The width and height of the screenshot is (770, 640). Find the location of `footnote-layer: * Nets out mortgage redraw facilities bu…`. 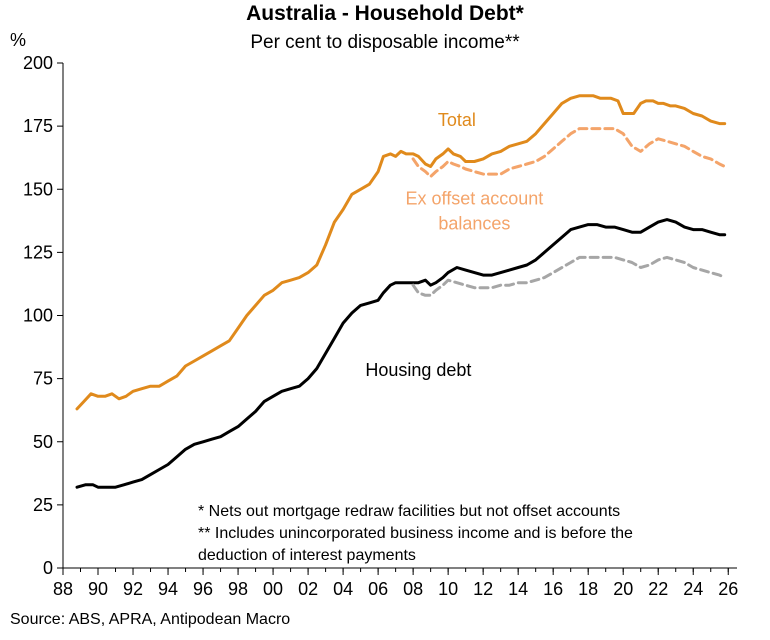

footnote-layer: * Nets out mortgage redraw facilities bu… is located at coordinates (415, 533).